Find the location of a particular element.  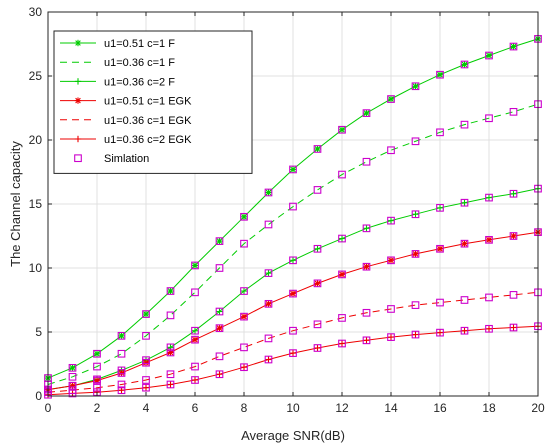

x-tick-label: 2 is located at coordinates (97, 408).